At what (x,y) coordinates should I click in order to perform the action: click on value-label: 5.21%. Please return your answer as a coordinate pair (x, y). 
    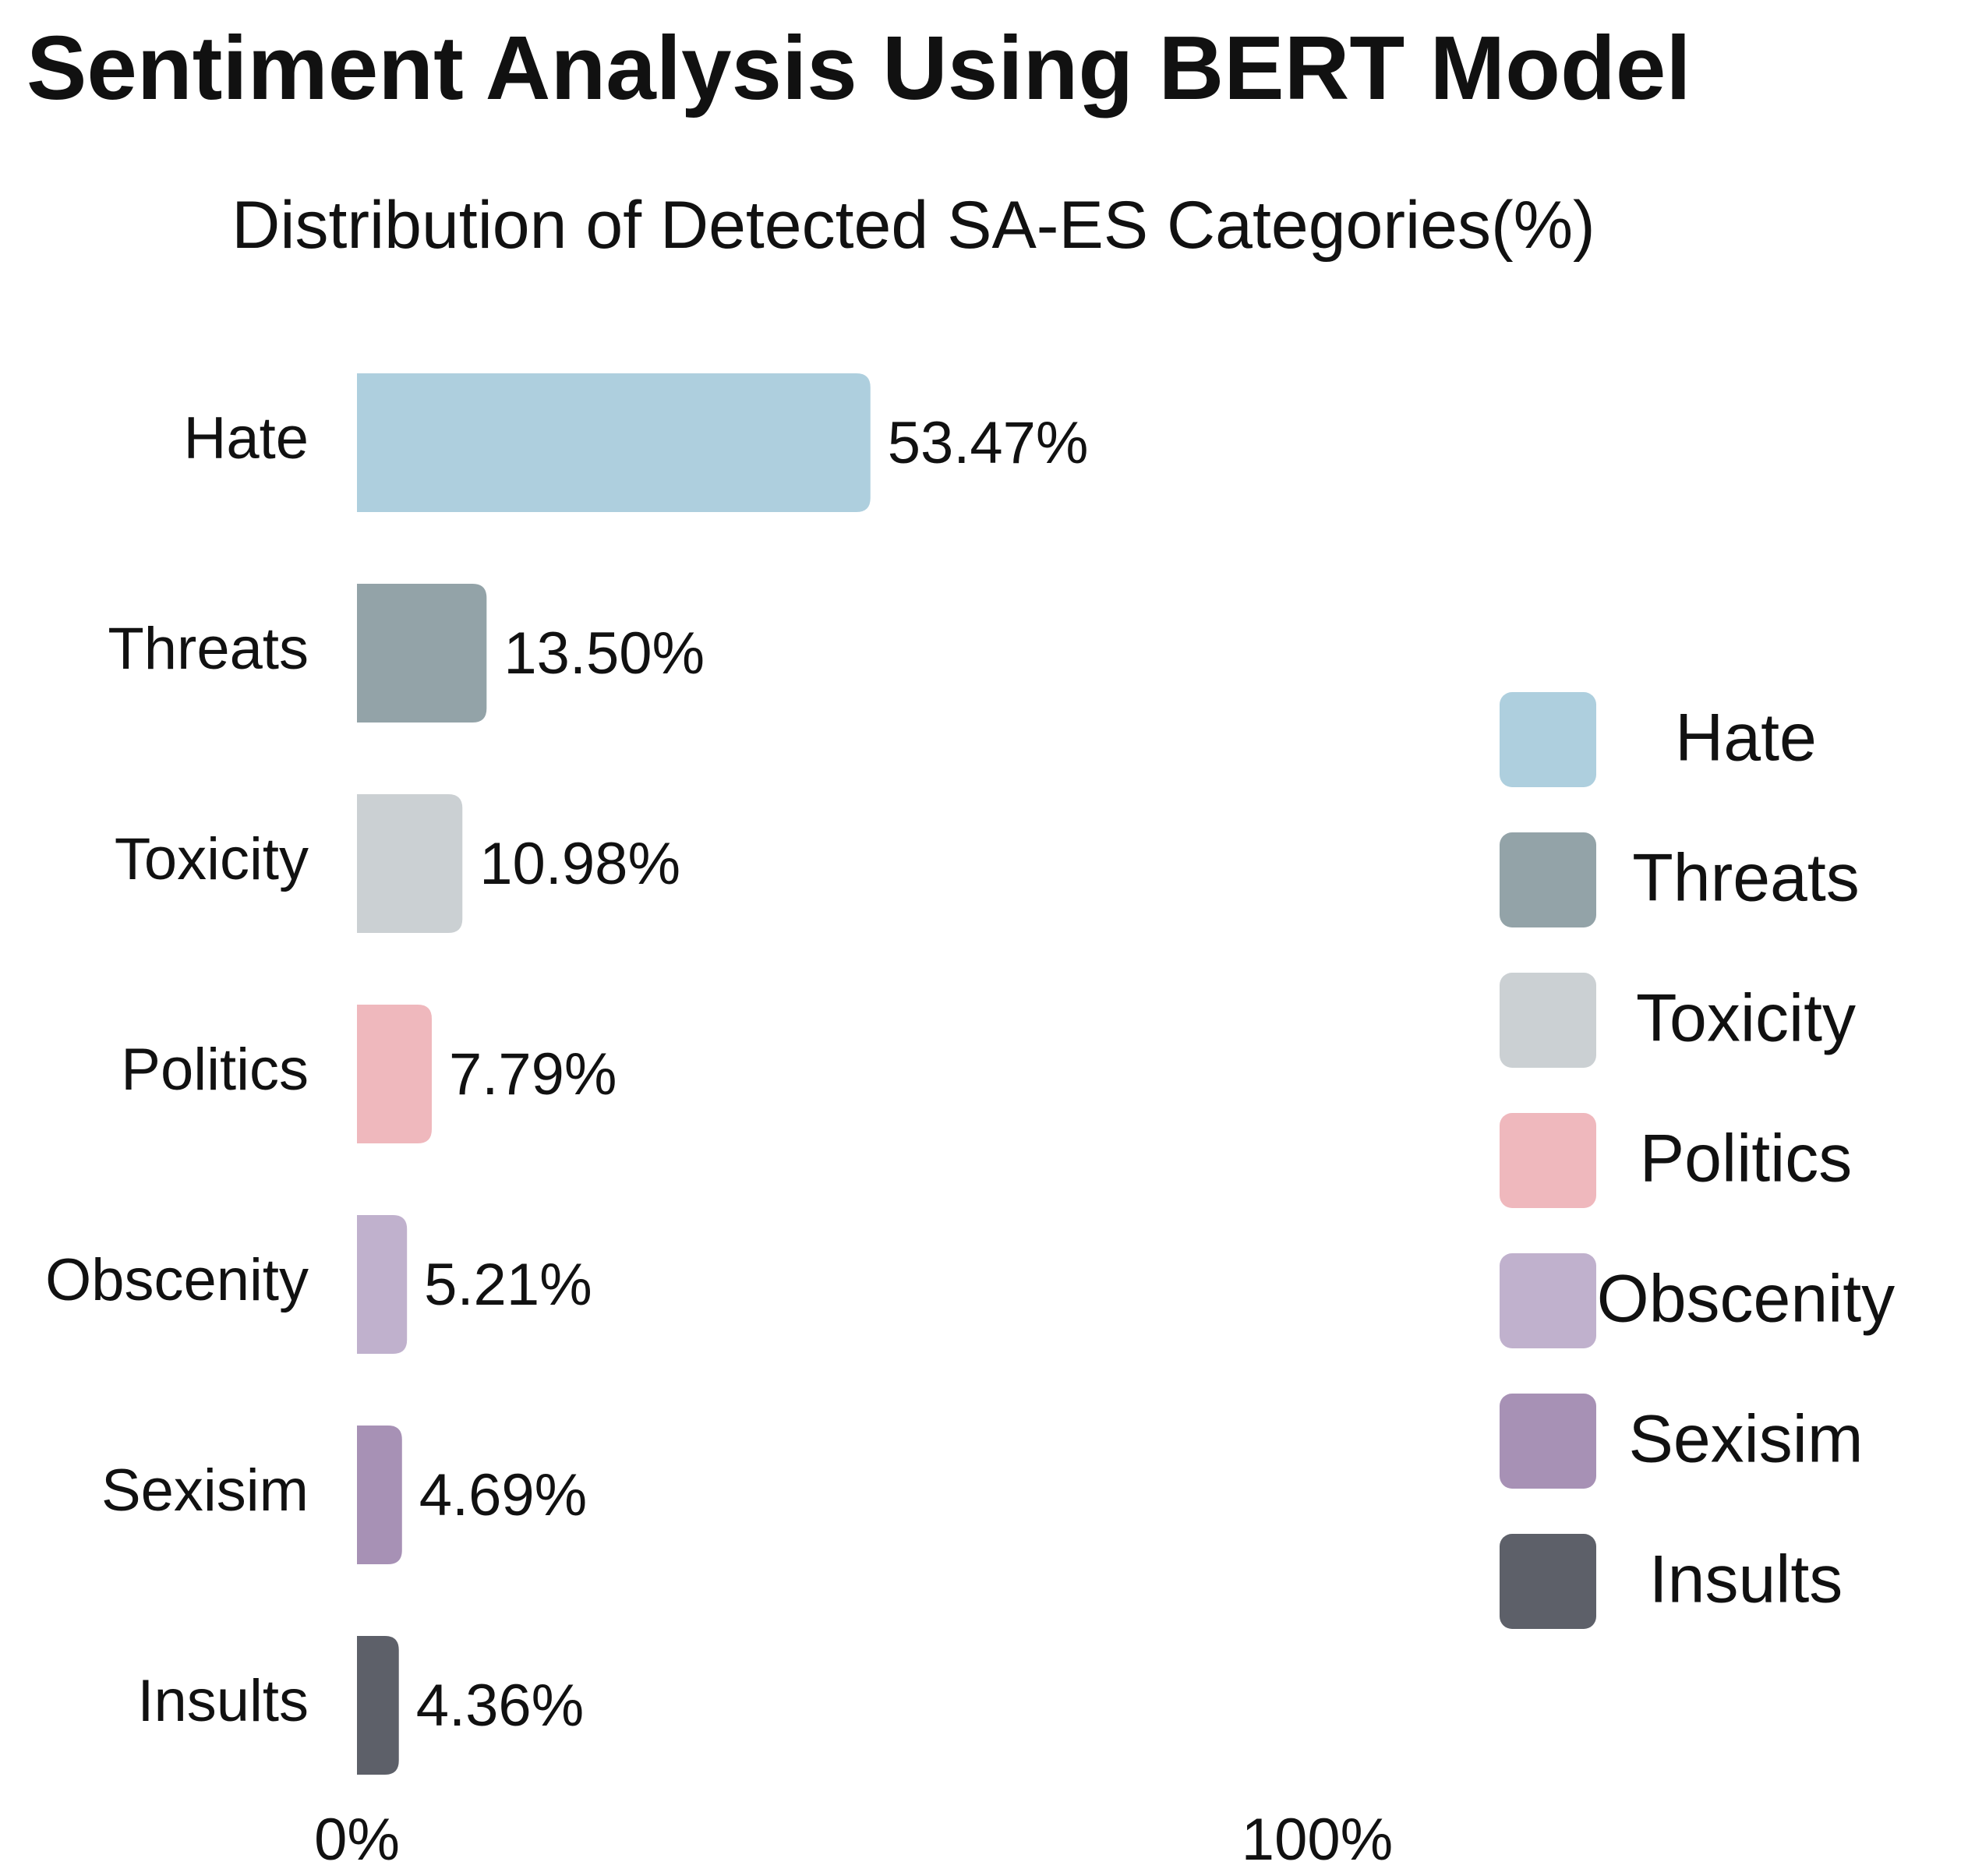
    Looking at the image, I should click on (508, 1285).